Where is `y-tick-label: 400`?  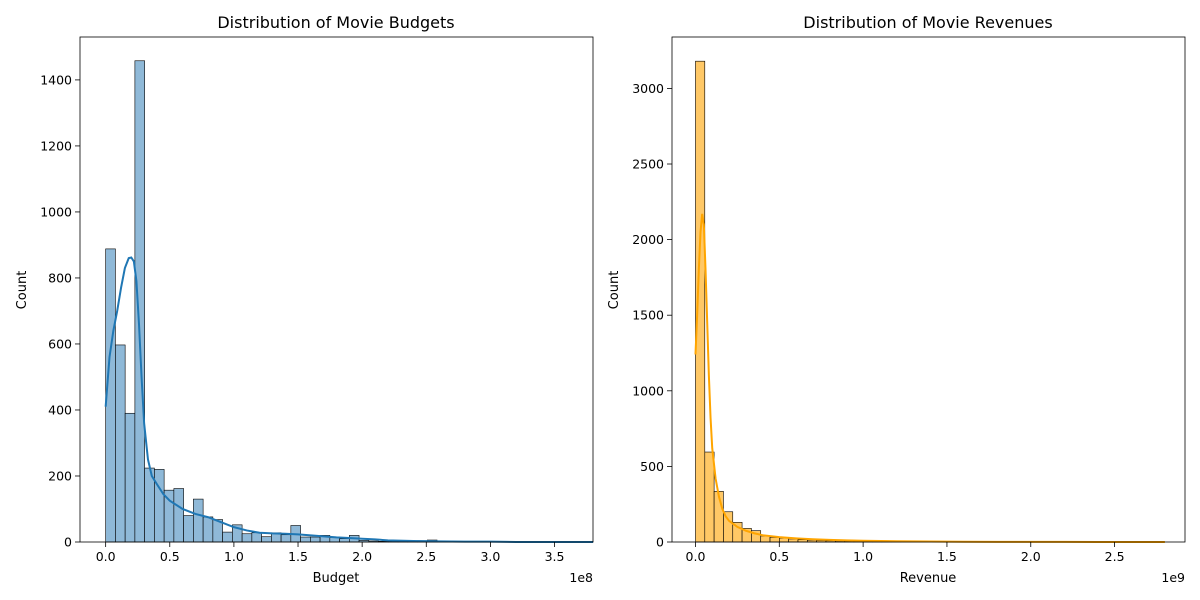 y-tick-label: 400 is located at coordinates (60, 409).